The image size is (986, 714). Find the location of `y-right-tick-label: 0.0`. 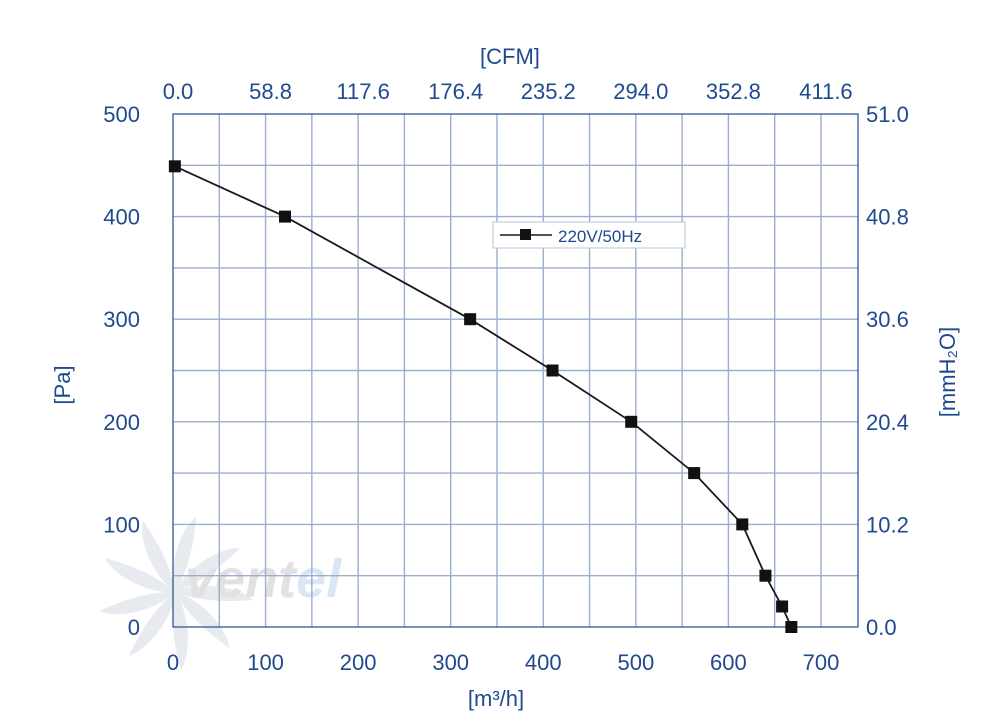

y-right-tick-label: 0.0 is located at coordinates (881, 627).